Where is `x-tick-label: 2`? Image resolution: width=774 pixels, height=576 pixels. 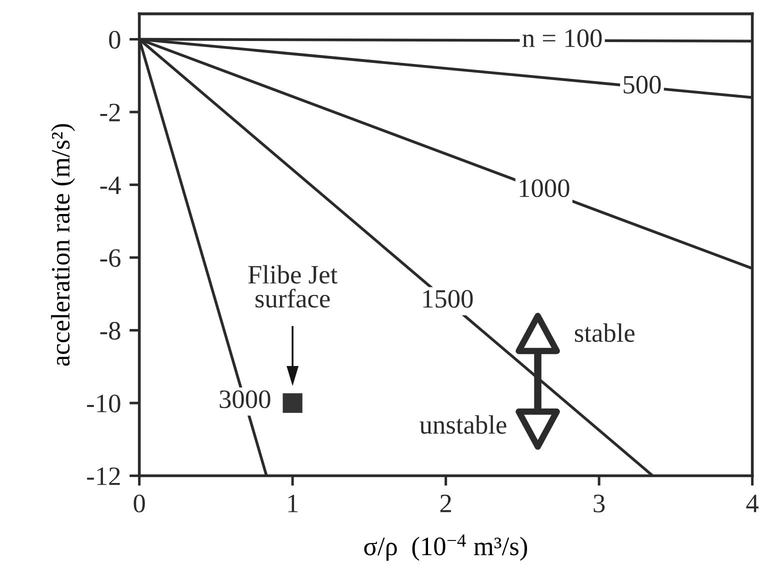
x-tick-label: 2 is located at coordinates (445, 503).